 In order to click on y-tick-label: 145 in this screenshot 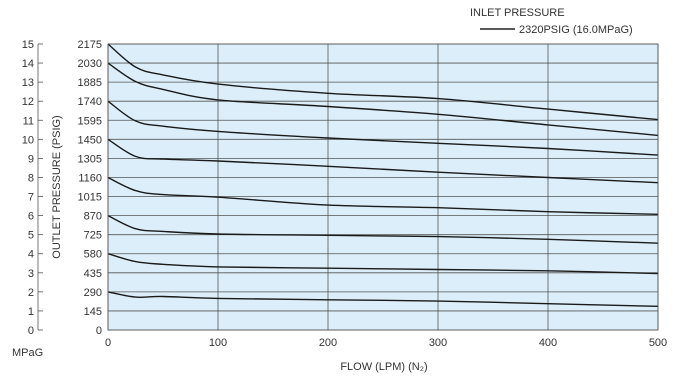, I will do `click(93, 312)`.